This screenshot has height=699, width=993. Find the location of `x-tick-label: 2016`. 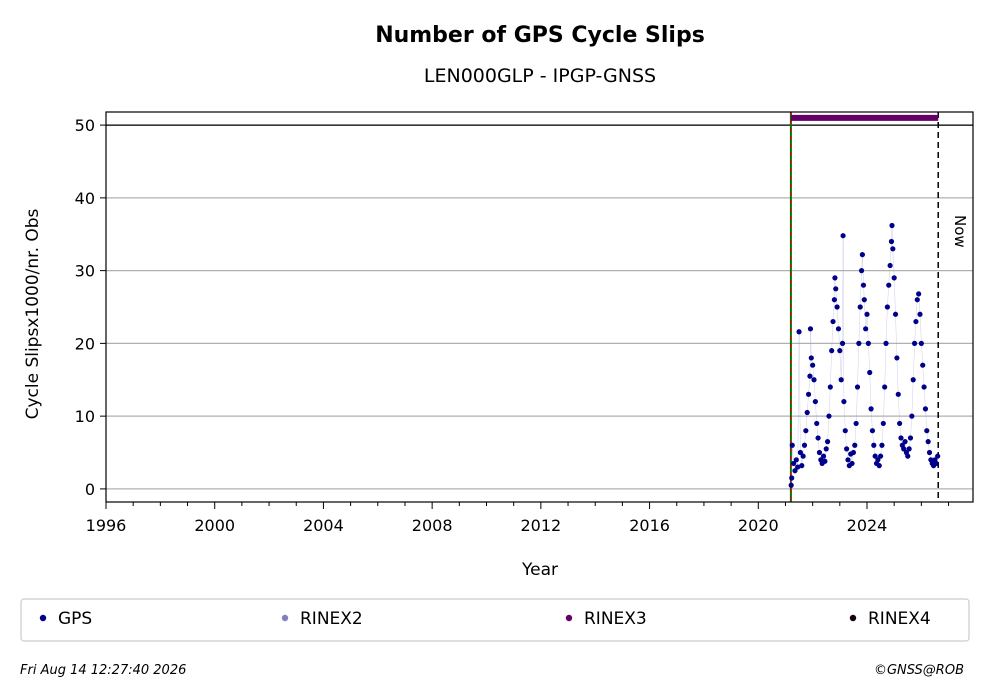

x-tick-label: 2016 is located at coordinates (649, 525).